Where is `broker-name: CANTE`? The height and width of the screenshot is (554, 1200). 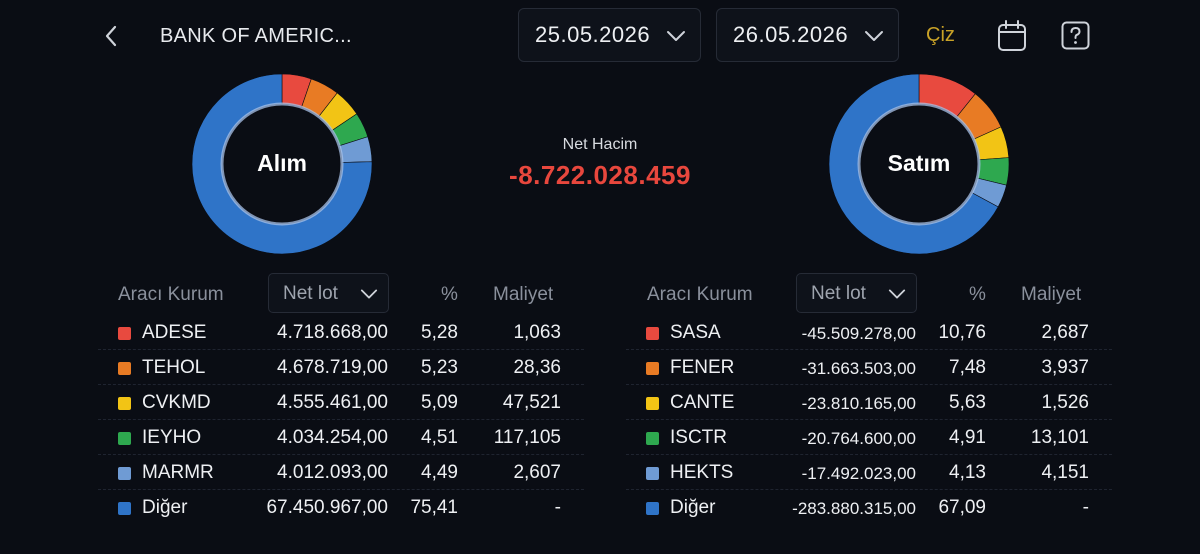 broker-name: CANTE is located at coordinates (702, 402).